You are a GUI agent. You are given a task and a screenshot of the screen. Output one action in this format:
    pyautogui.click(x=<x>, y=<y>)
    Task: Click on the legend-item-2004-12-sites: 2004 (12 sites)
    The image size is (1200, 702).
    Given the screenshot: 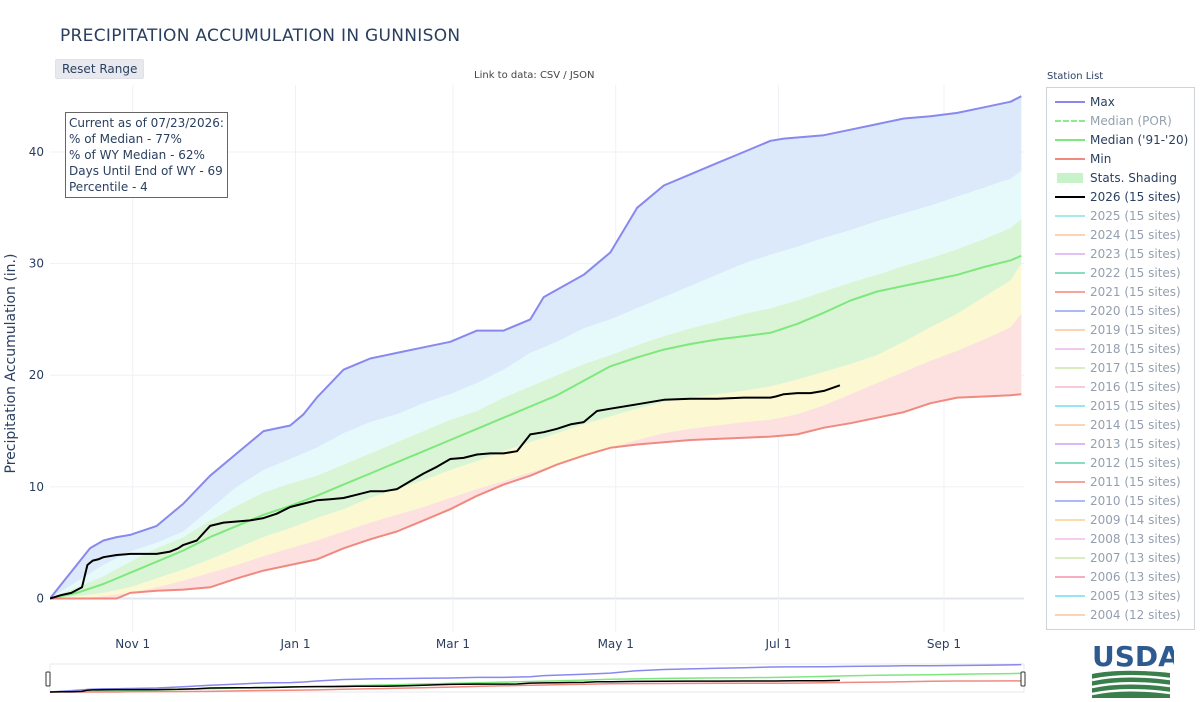 What is the action you would take?
    pyautogui.click(x=1120, y=614)
    